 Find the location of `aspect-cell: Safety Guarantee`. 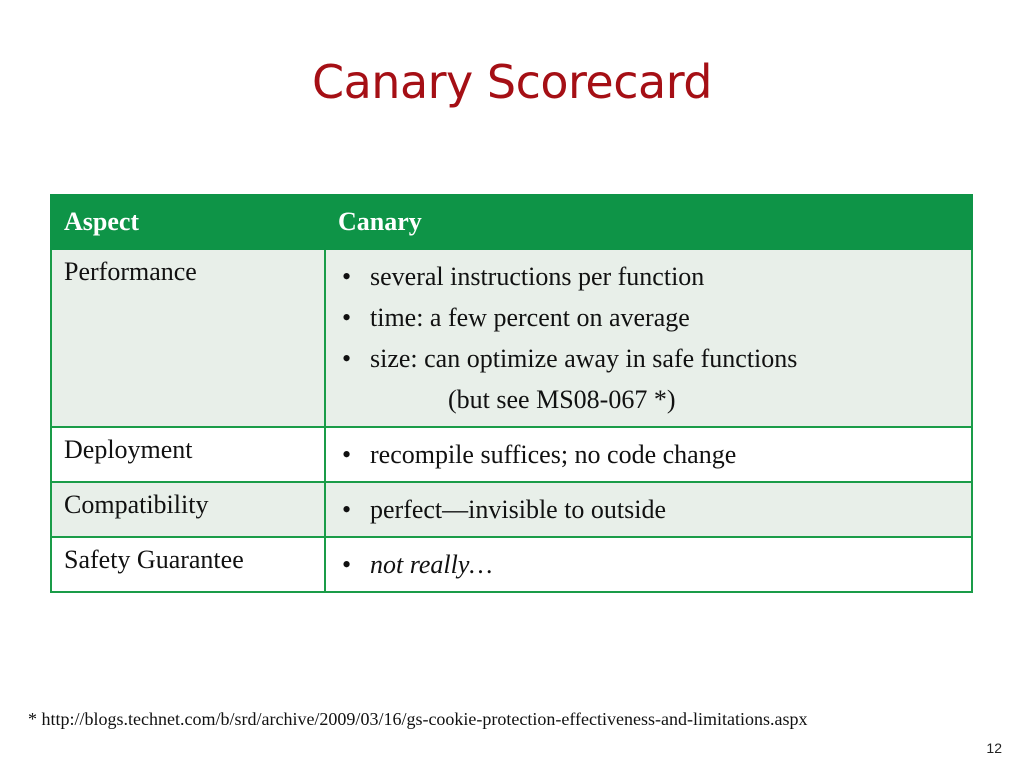

aspect-cell: Safety Guarantee is located at coordinates (188, 564).